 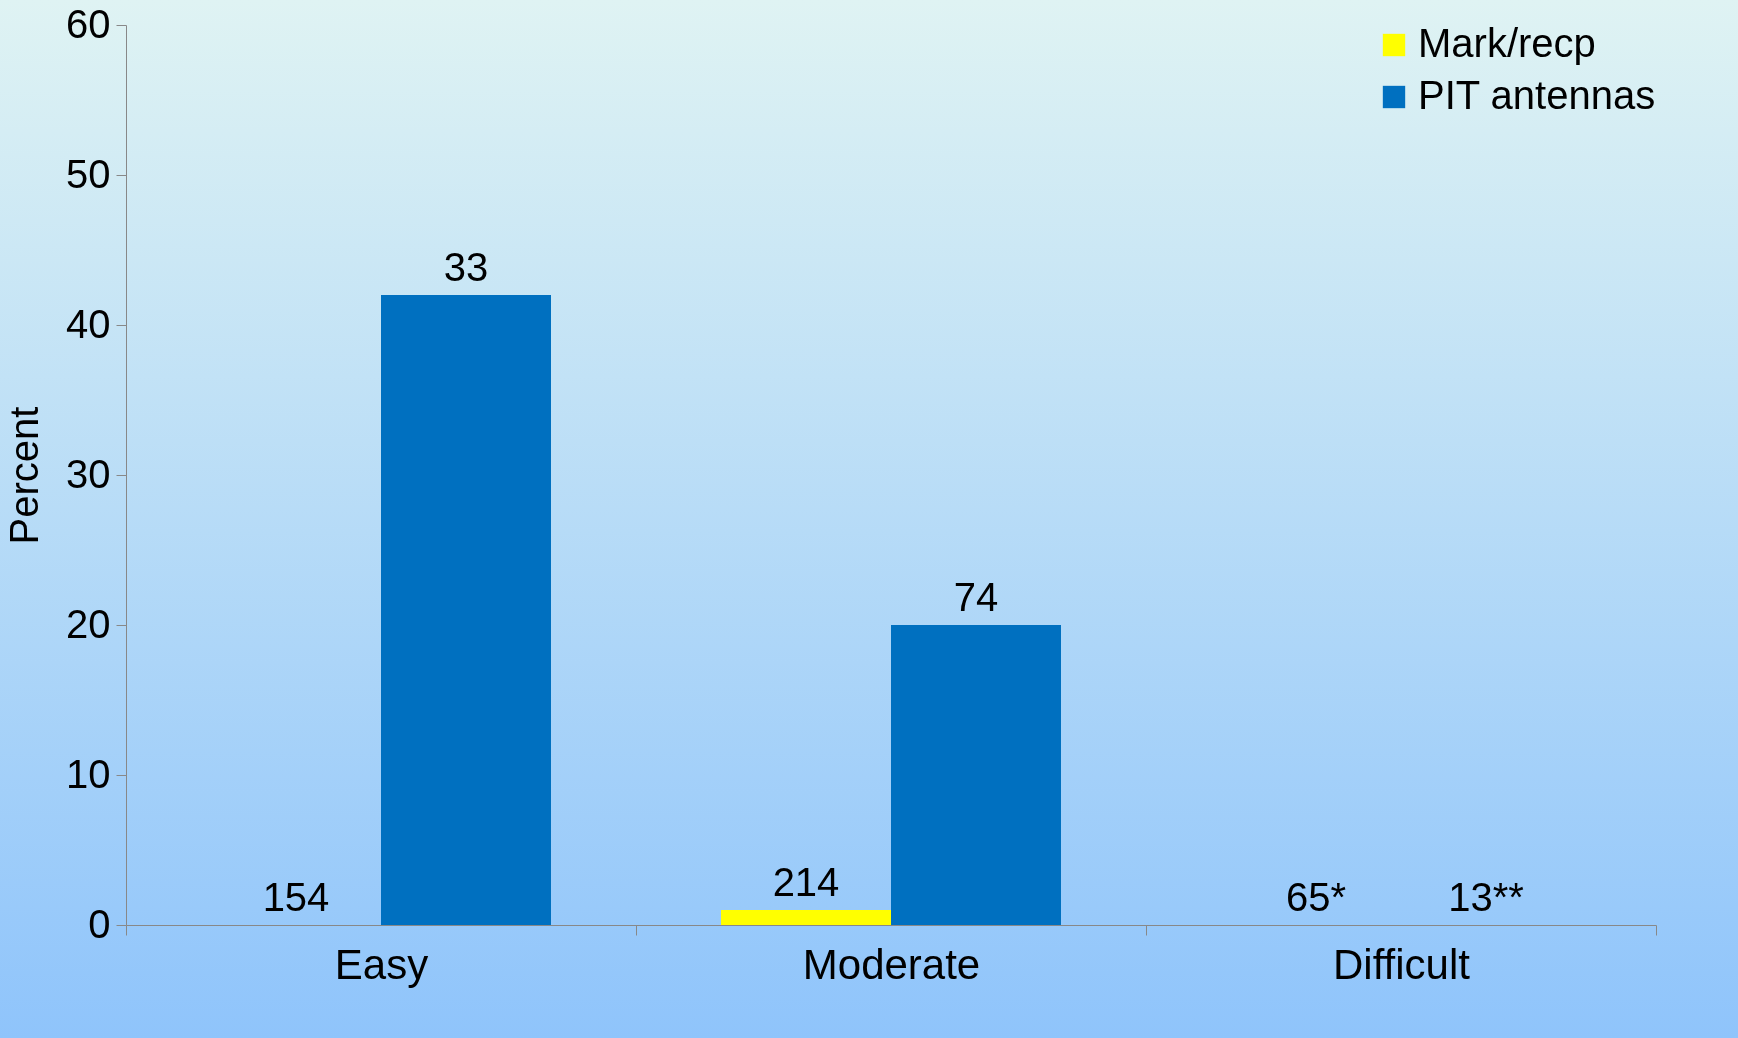 What do you see at coordinates (381, 964) in the screenshot?
I see `x-tick-label: Easy` at bounding box center [381, 964].